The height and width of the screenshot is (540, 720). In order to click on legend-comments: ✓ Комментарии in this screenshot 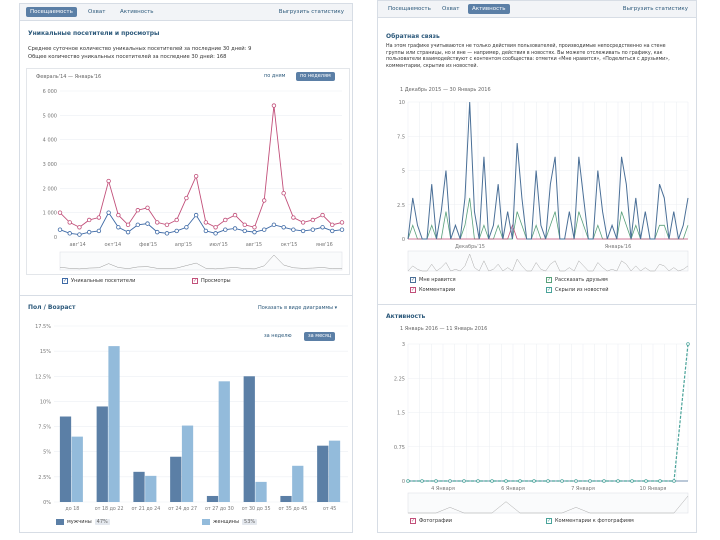, I will do `click(432, 290)`.